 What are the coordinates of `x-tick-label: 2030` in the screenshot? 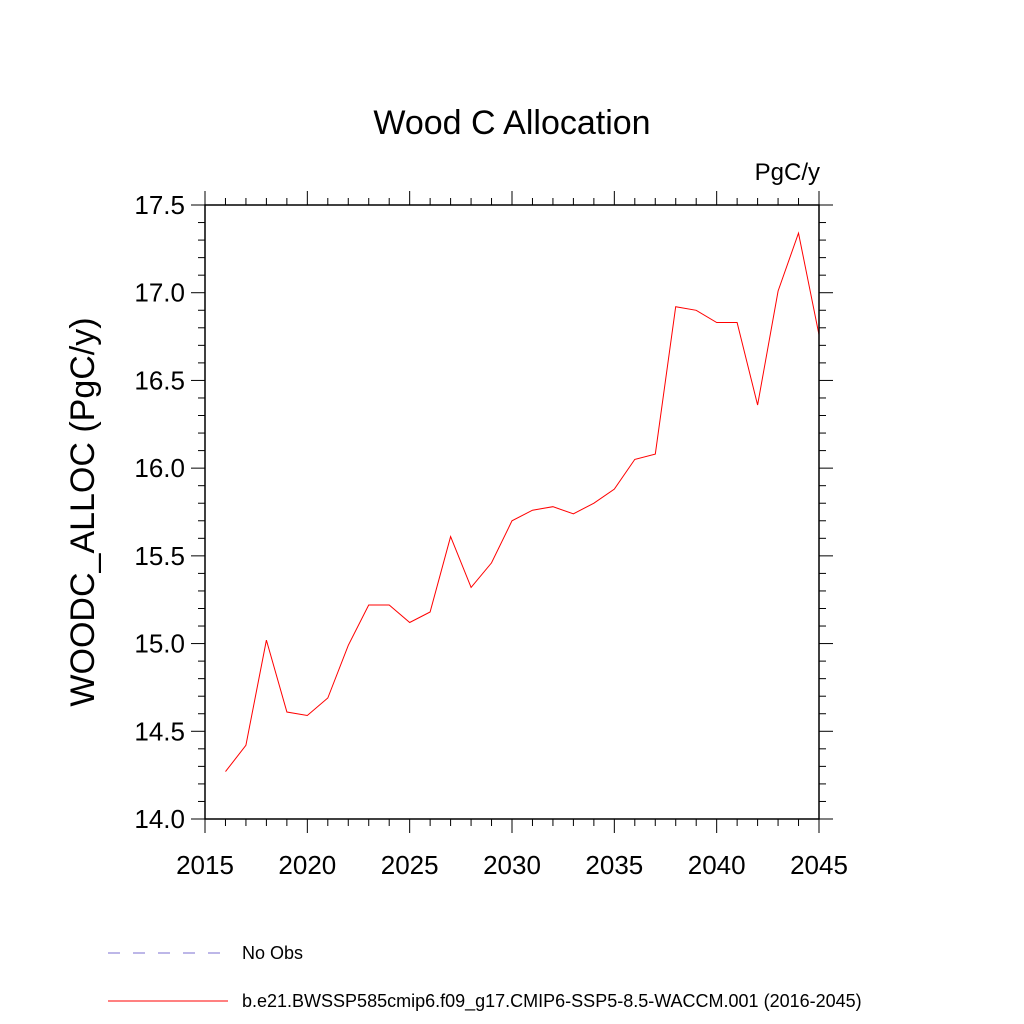 It's located at (512, 865).